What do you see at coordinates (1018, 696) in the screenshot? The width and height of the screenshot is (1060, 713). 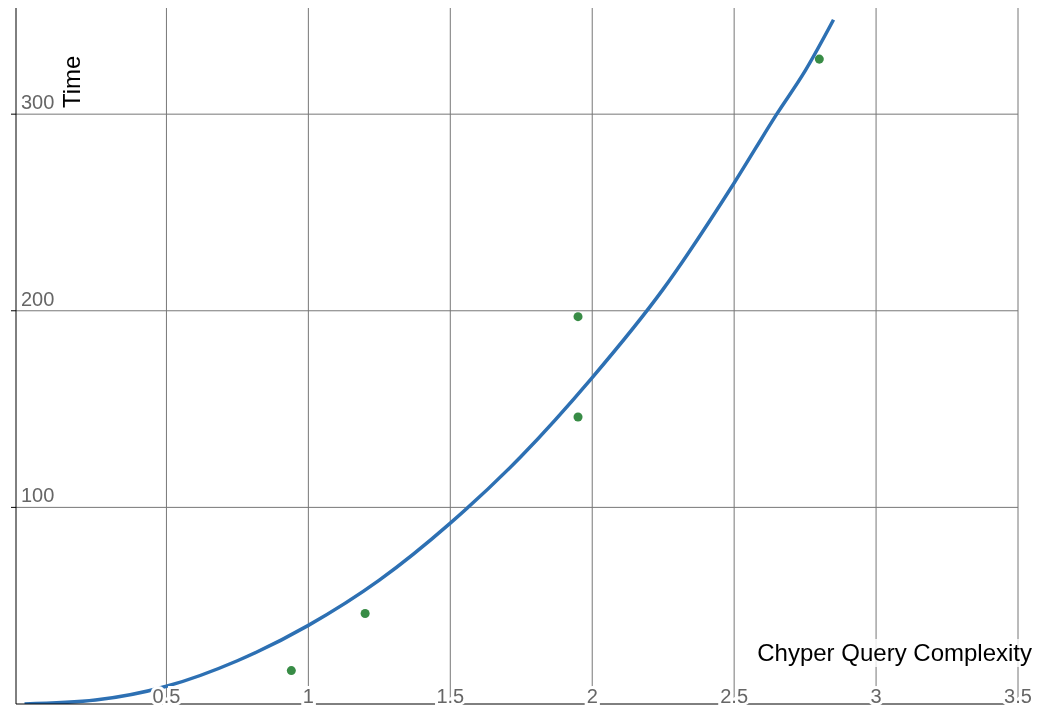 I see `x-tick-label: 3.5` at bounding box center [1018, 696].